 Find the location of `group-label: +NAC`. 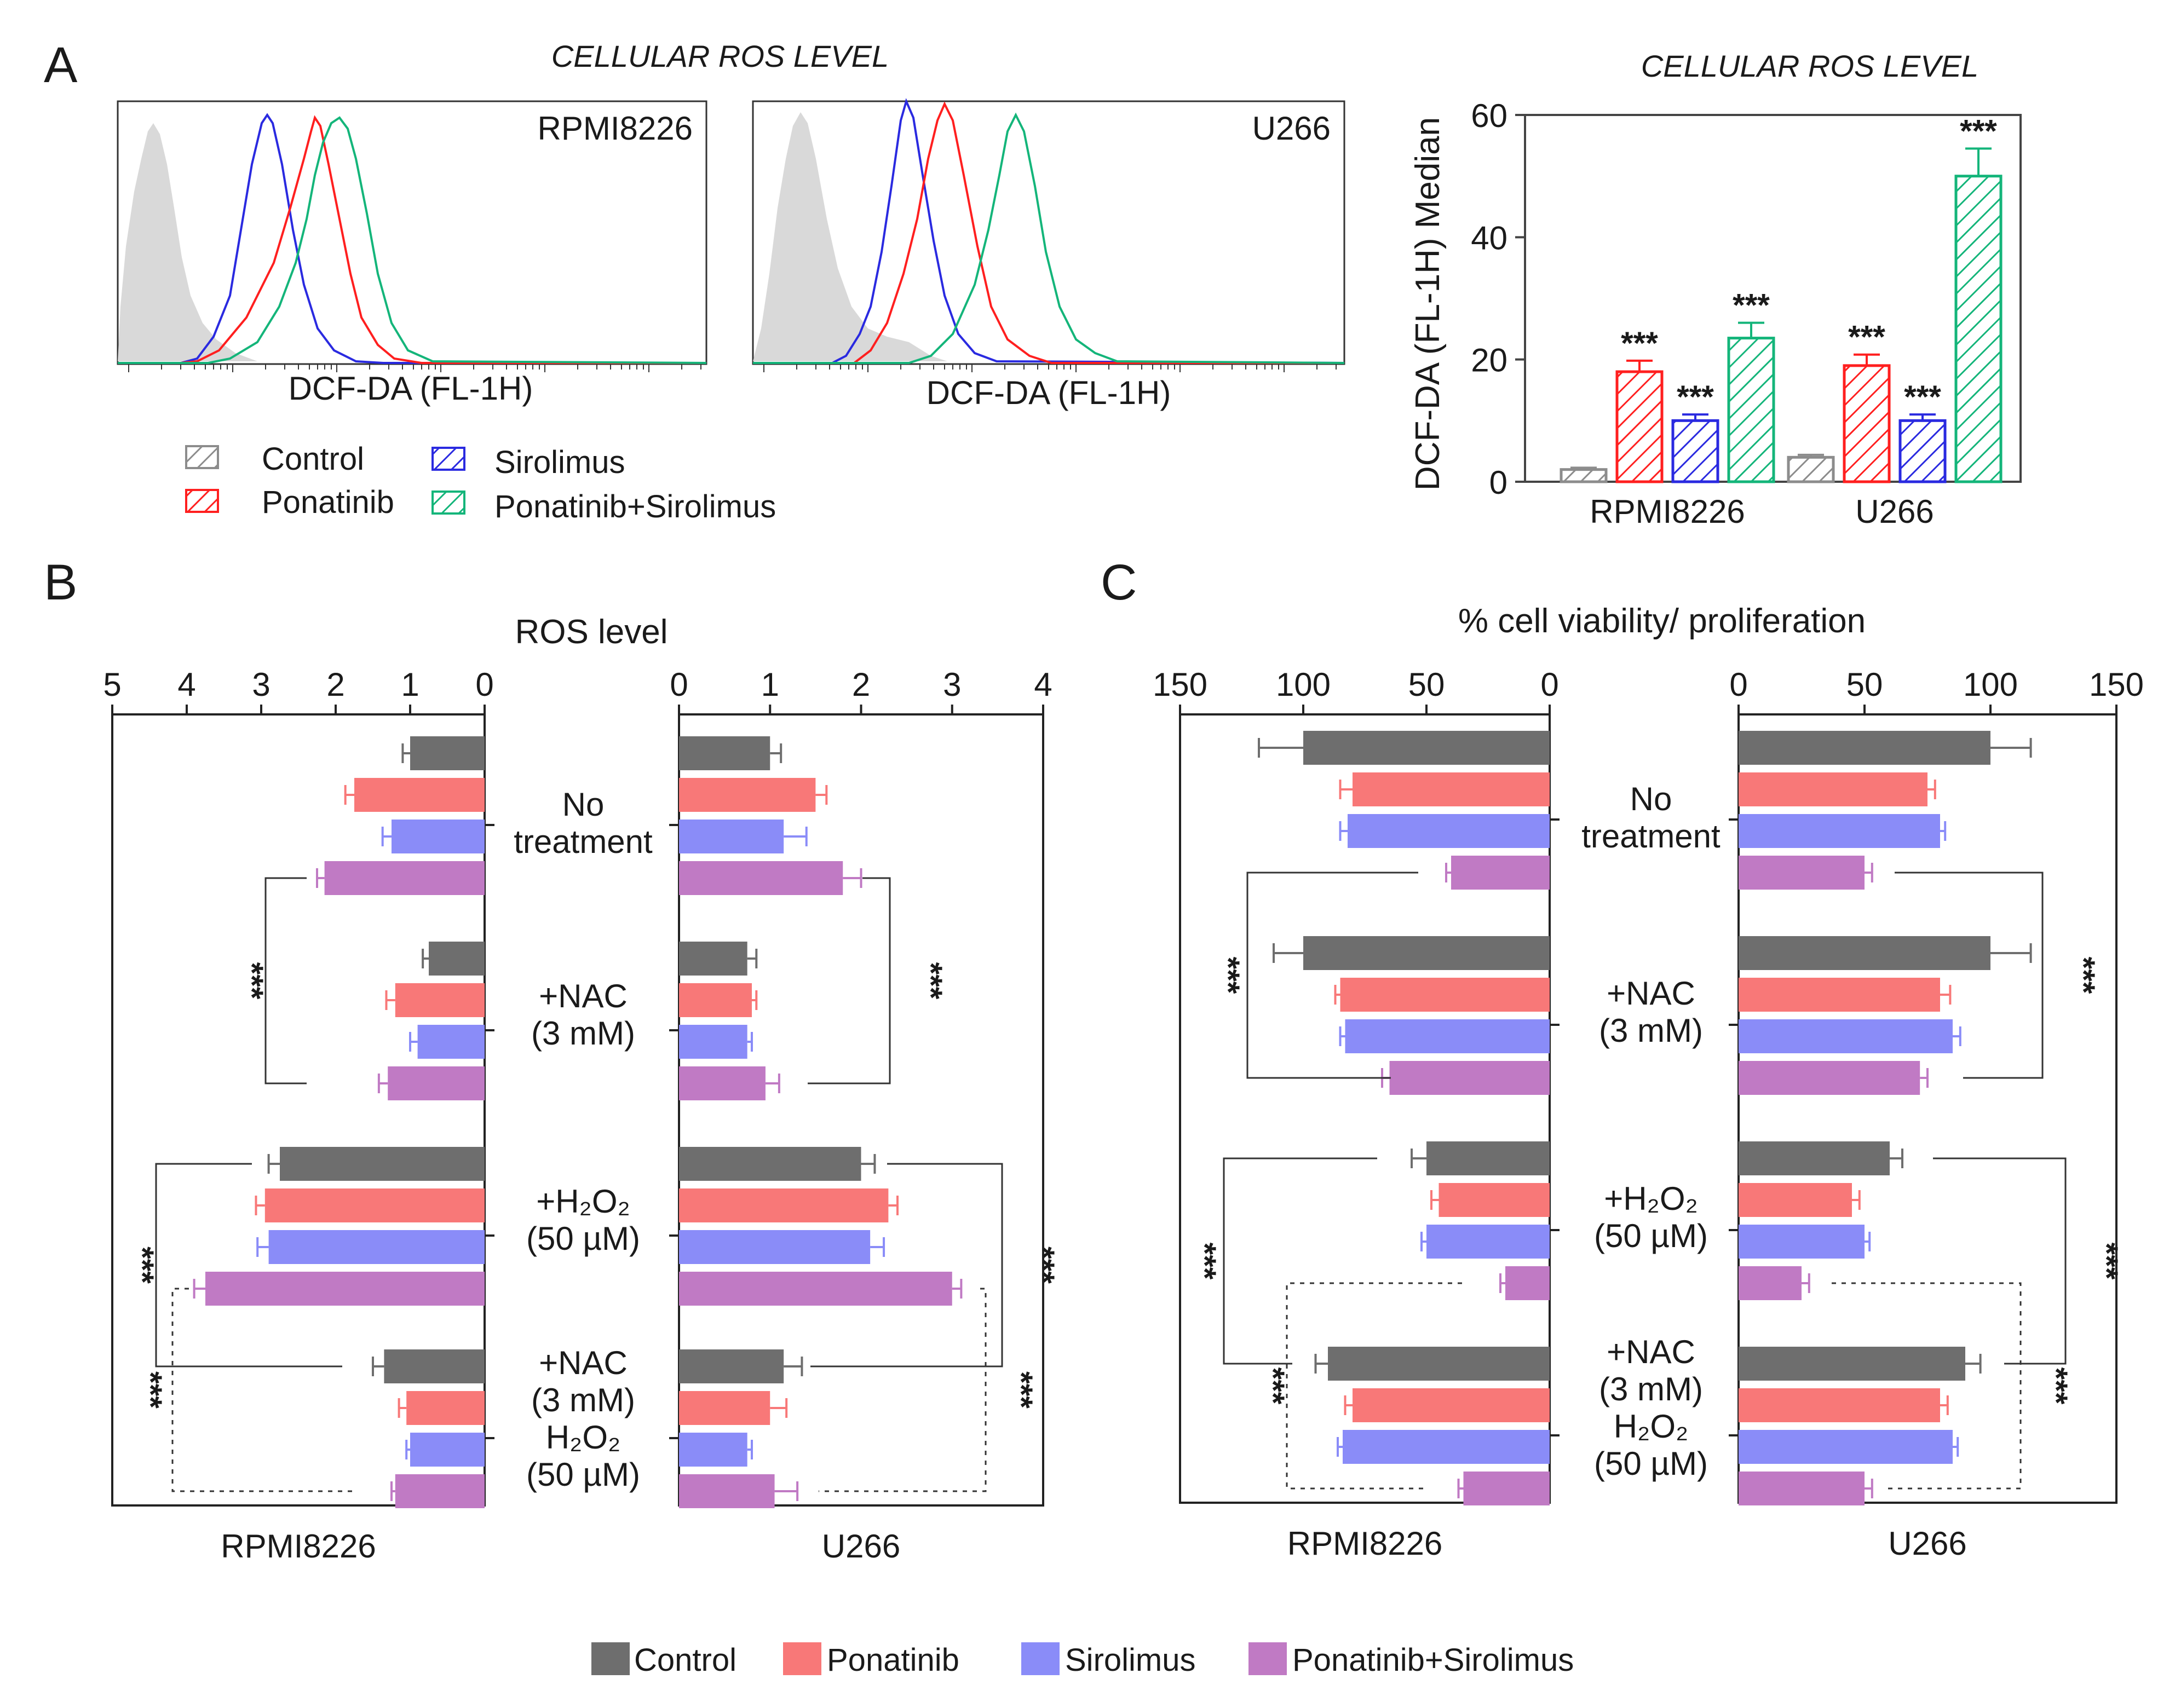

group-label: +NAC is located at coordinates (584, 1363).